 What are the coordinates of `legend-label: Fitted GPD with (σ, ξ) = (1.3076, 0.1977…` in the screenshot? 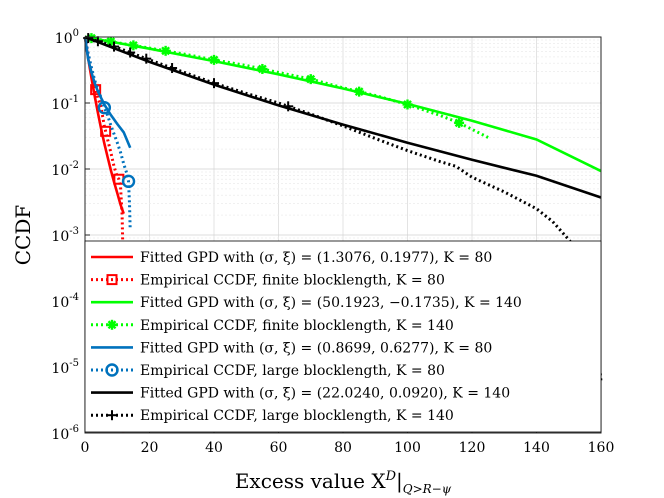 It's located at (316, 258).